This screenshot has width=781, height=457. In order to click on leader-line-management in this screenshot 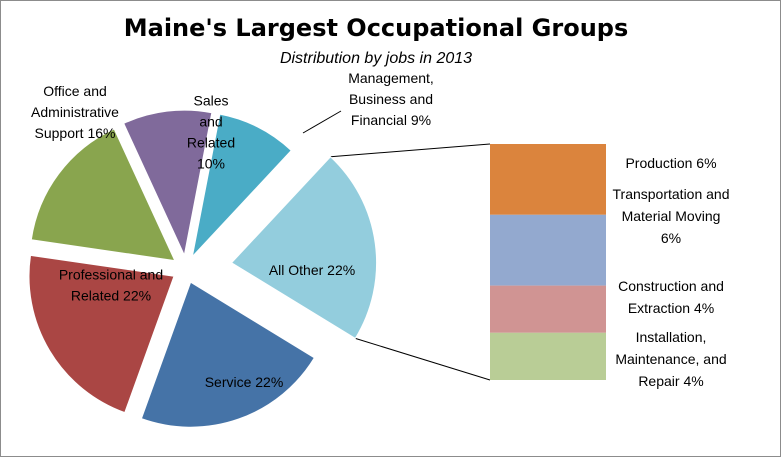, I will do `click(322, 122)`.